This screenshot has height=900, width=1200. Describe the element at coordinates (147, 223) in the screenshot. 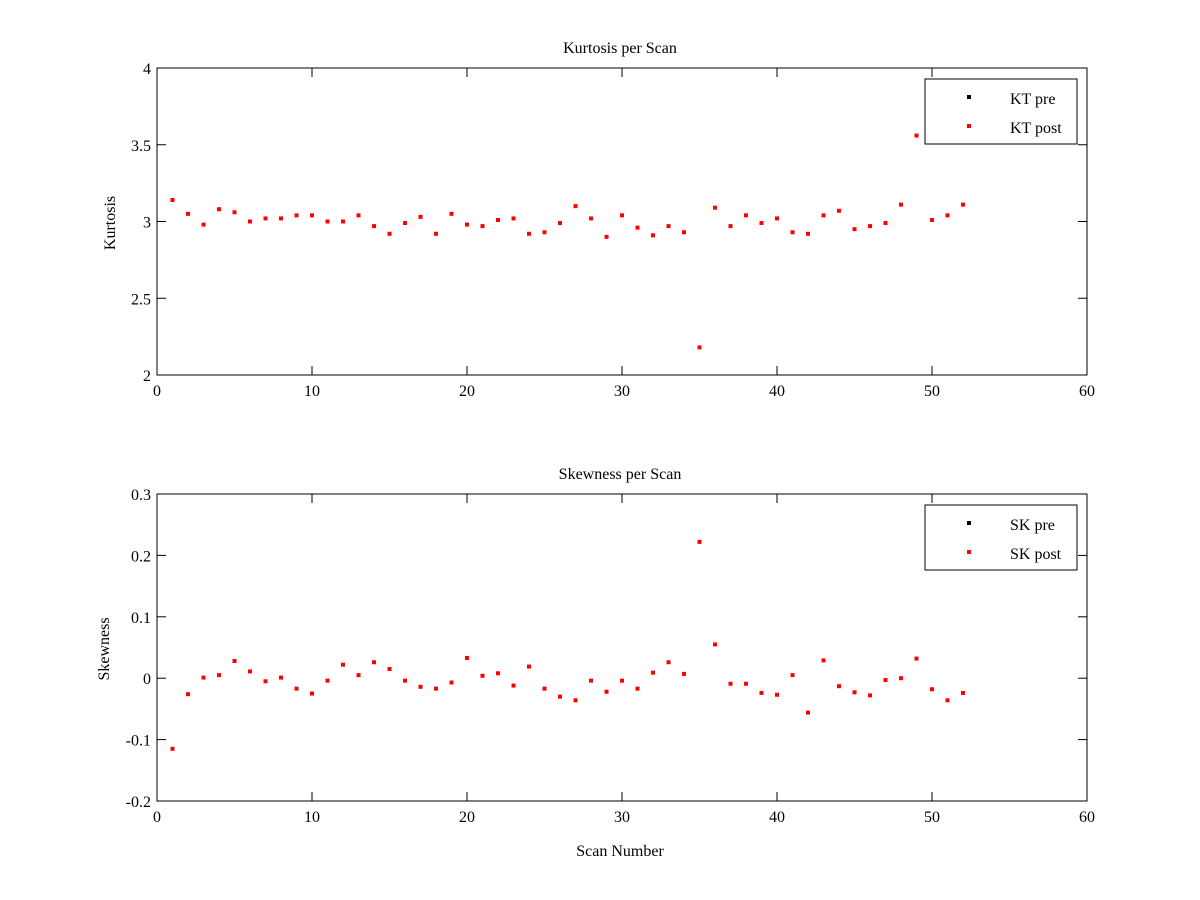

I see `kurtosis-y-tick-label: 3` at that location.